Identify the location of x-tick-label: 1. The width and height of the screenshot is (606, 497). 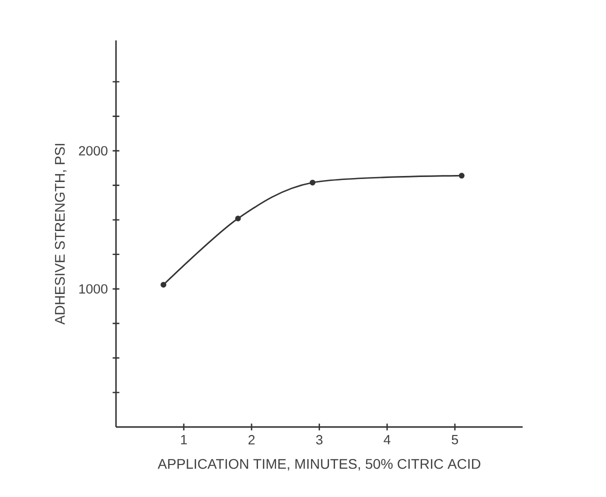
(184, 439).